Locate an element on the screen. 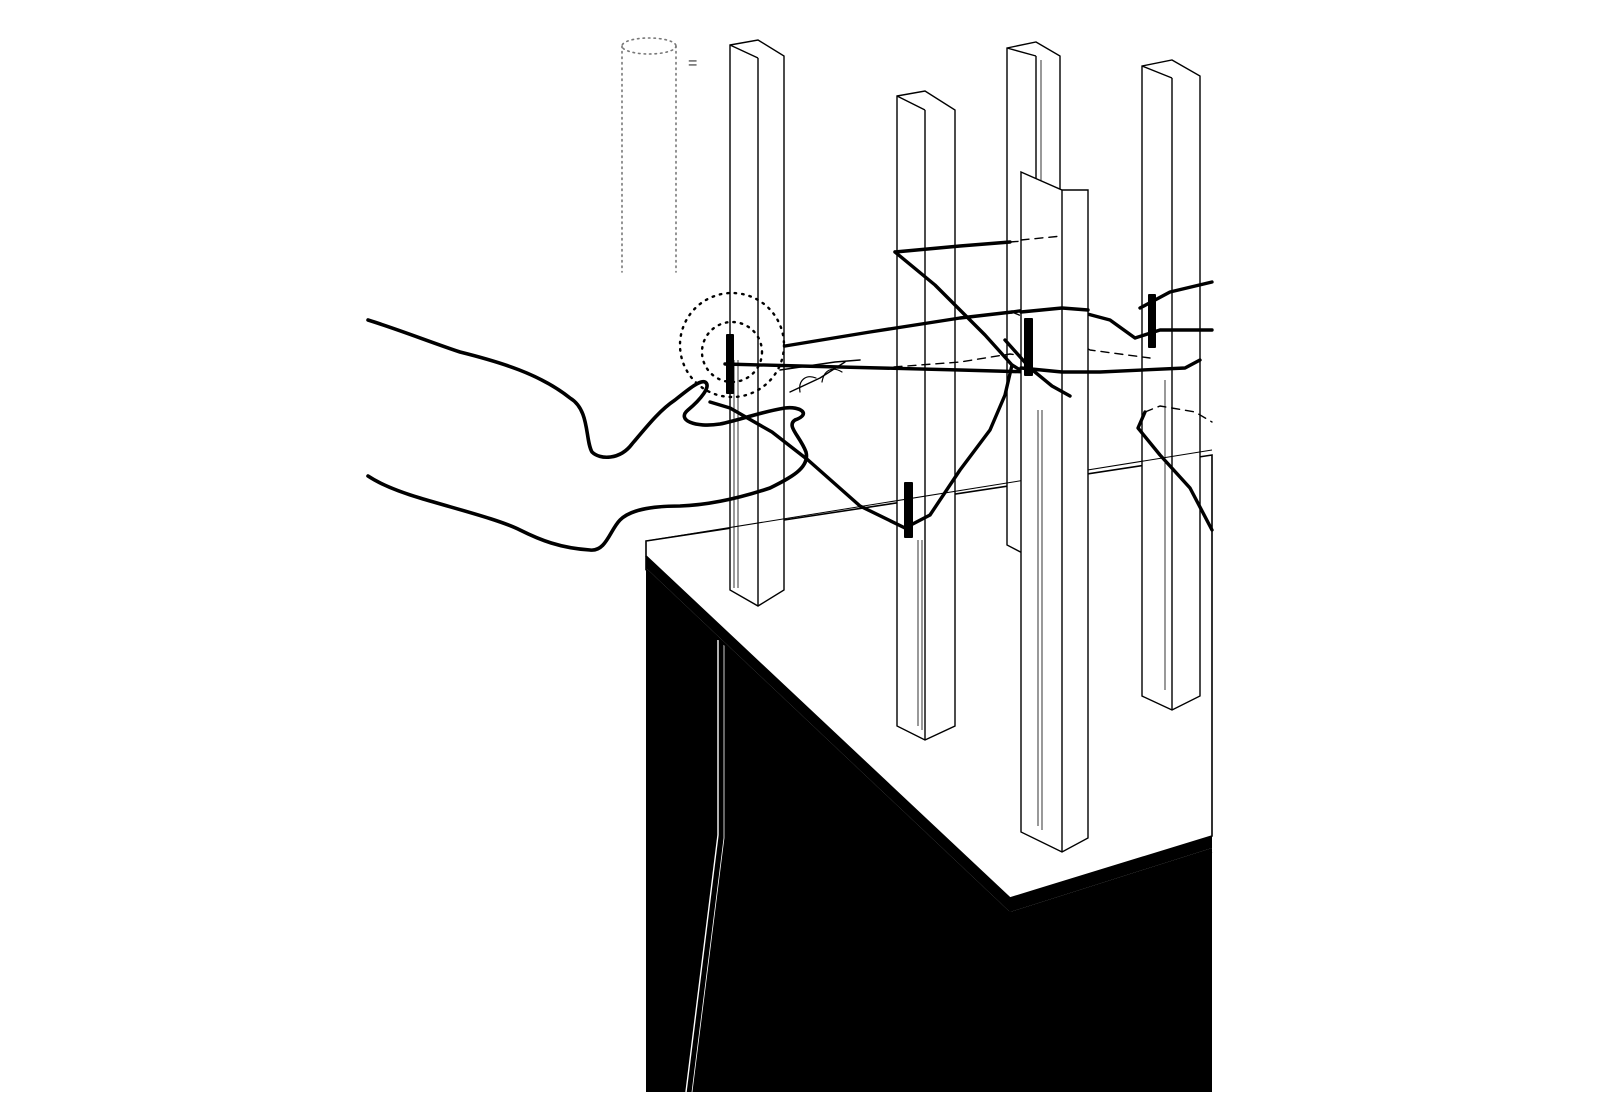  cylinder-icon is located at coordinates (649, 155).